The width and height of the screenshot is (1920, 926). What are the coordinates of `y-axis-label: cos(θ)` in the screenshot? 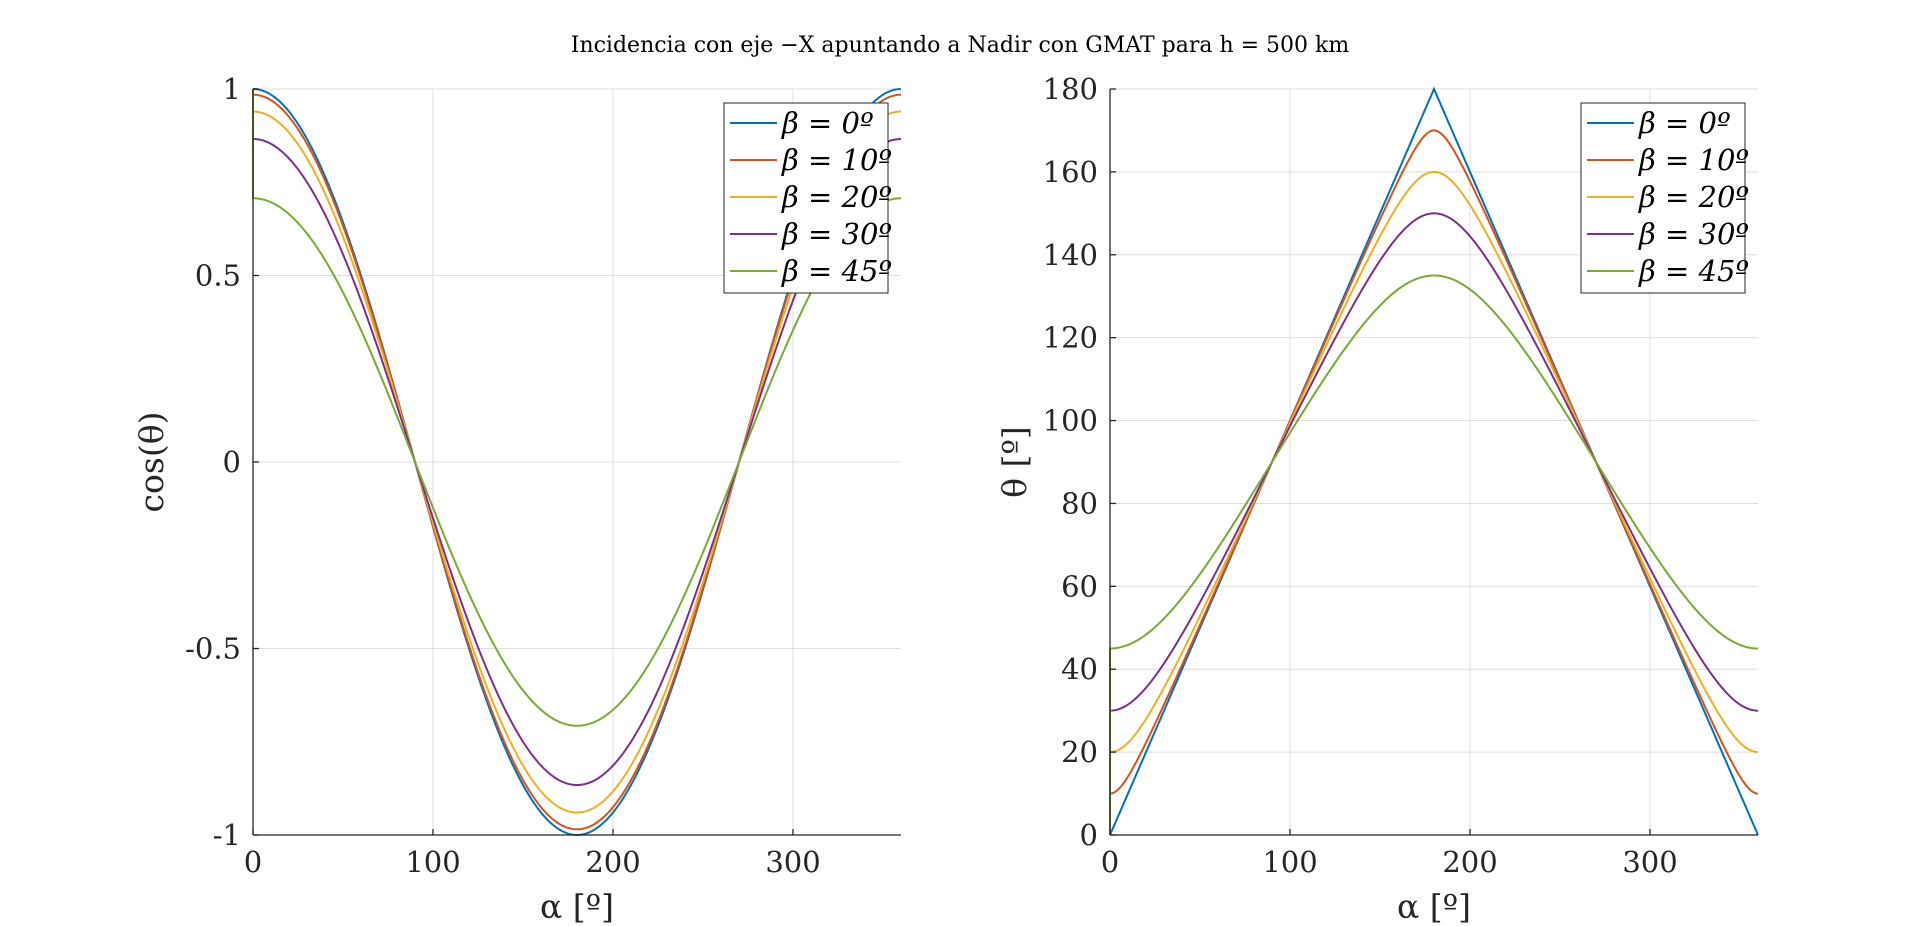 It's located at (151, 462).